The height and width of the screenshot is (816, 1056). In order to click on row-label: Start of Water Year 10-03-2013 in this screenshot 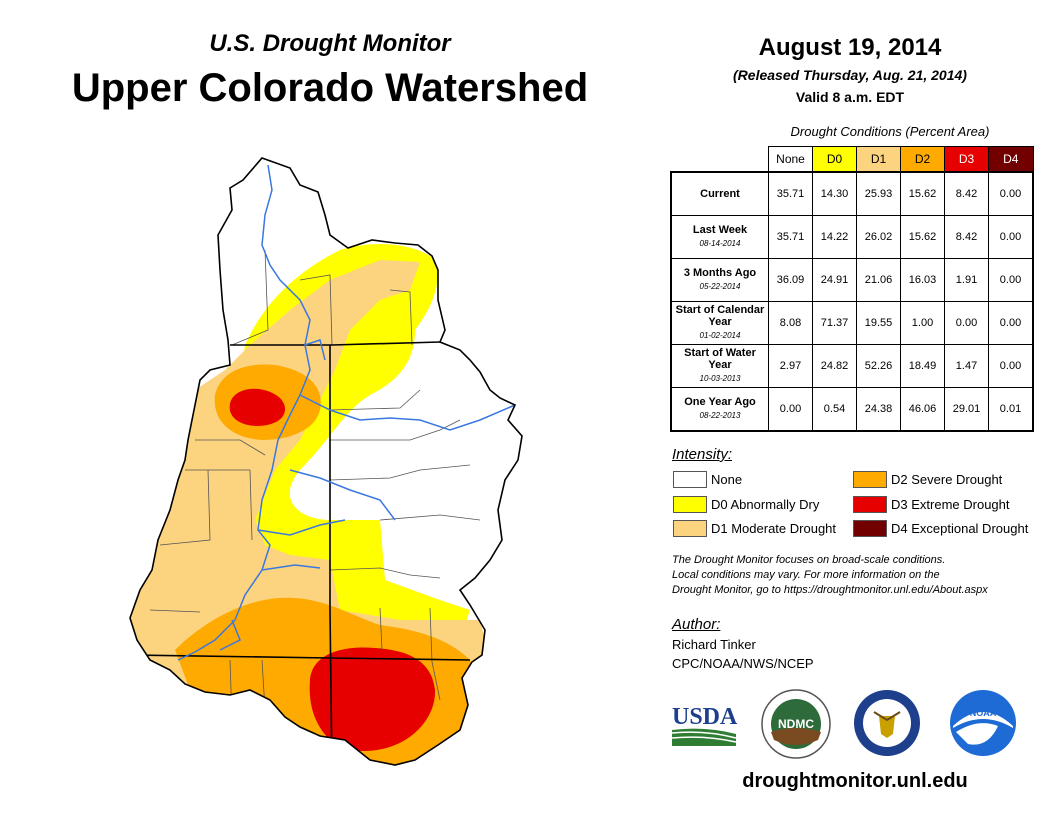, I will do `click(719, 366)`.